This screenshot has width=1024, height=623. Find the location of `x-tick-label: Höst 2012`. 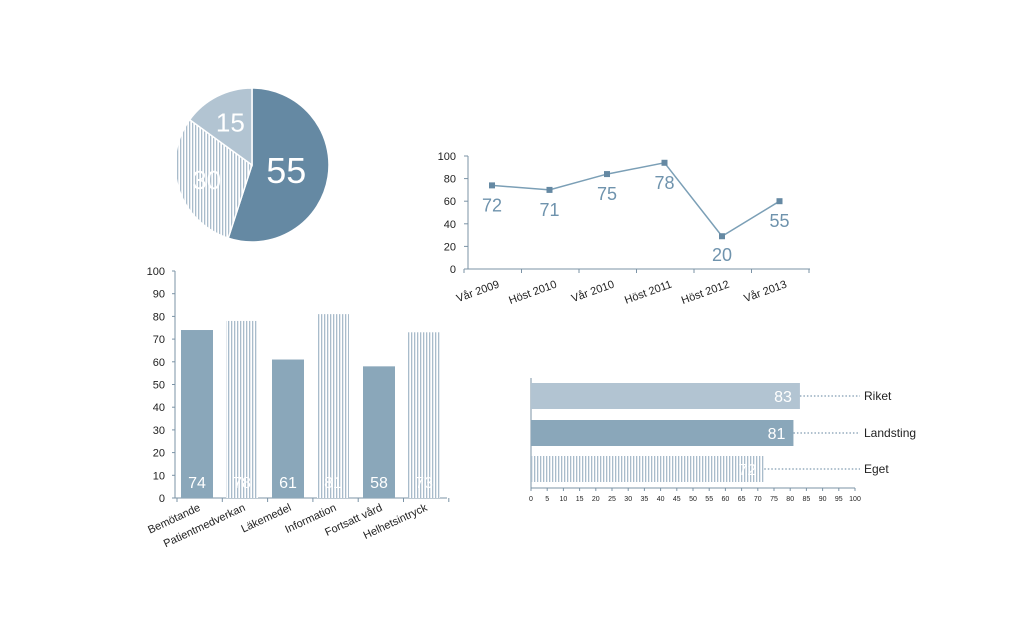

x-tick-label: Höst 2012 is located at coordinates (705, 293).